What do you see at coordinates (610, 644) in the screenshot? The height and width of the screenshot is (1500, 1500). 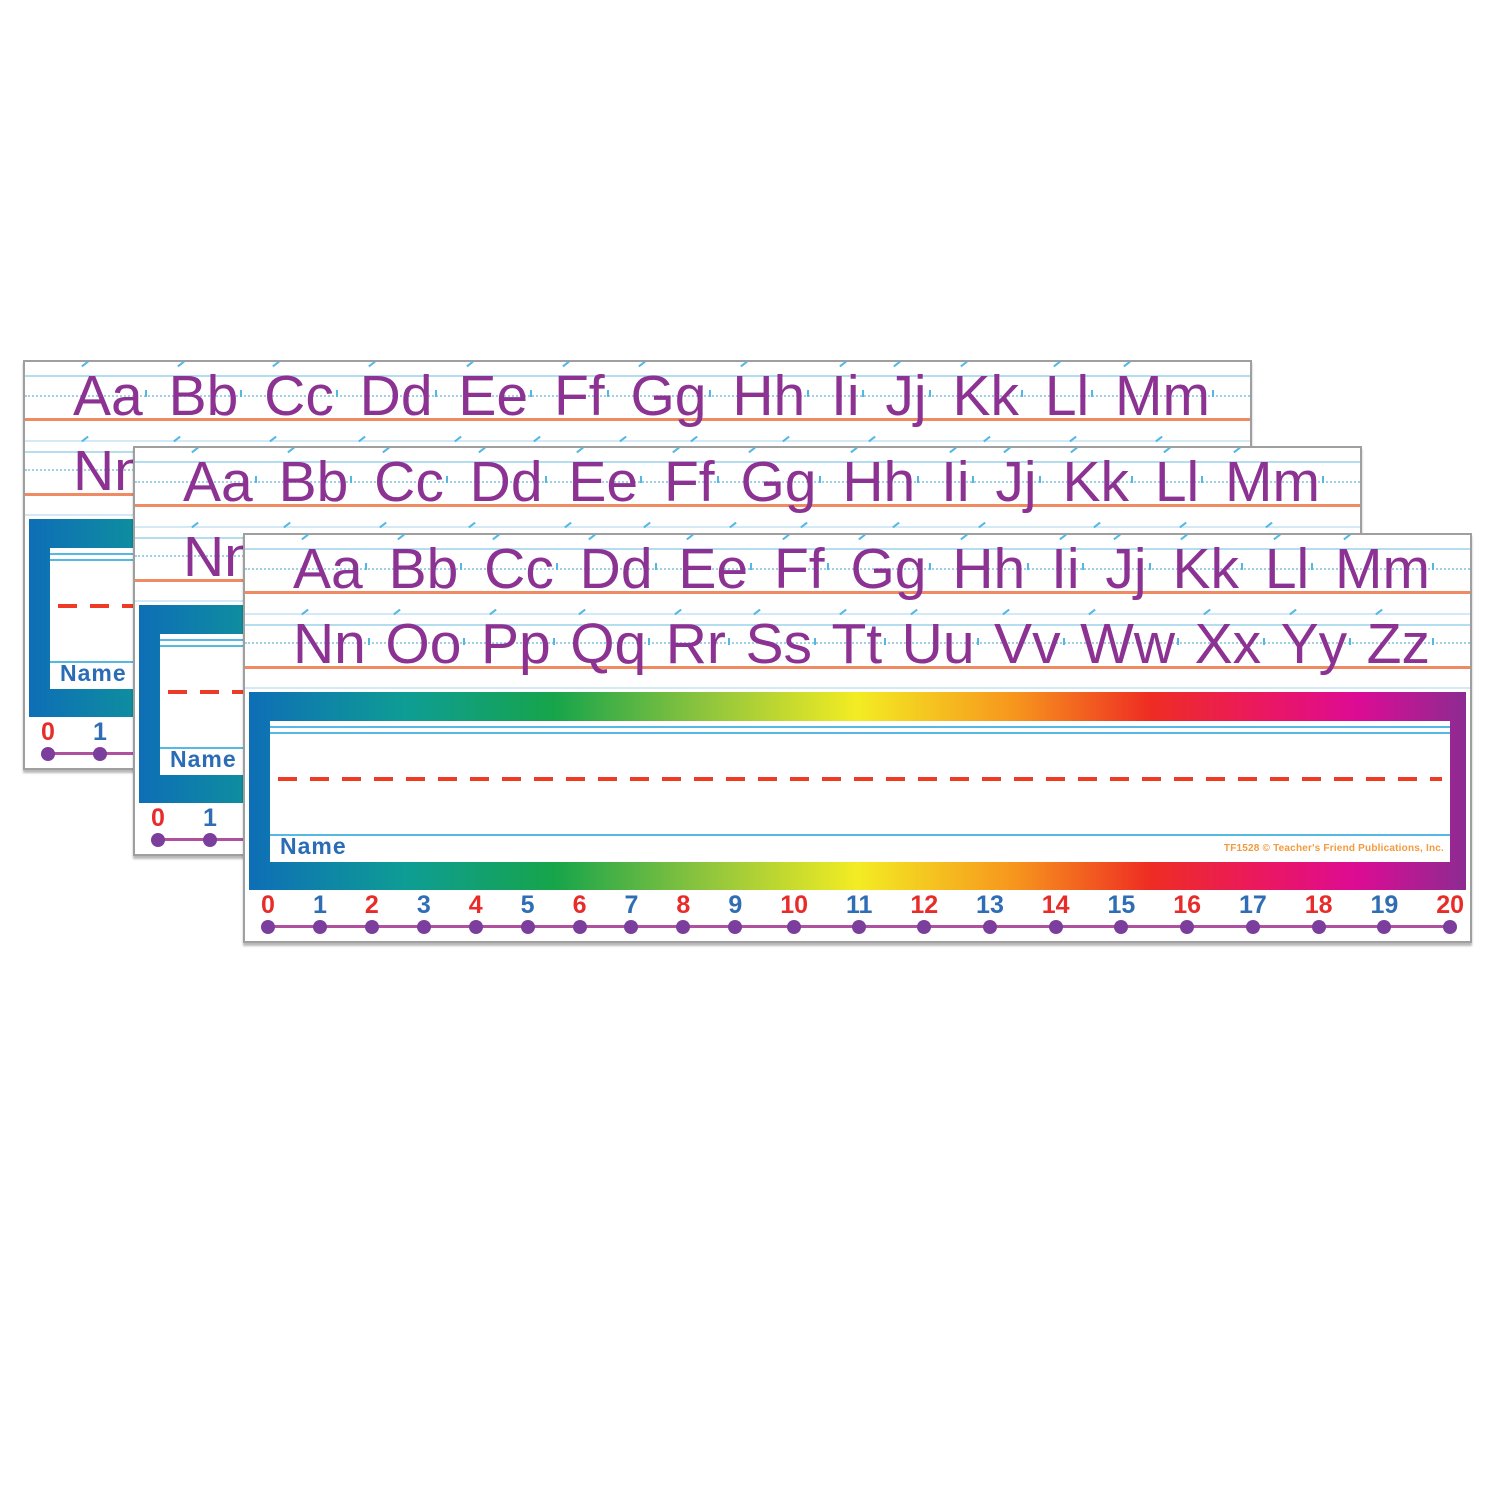 I see `letter-pair: Qq` at bounding box center [610, 644].